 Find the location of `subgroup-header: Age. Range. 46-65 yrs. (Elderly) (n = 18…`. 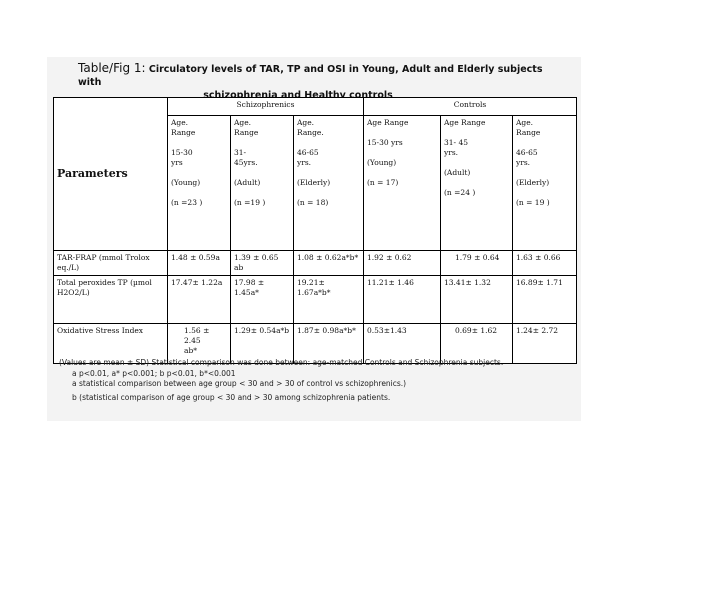

subgroup-header: Age. Range. 46-65 yrs. (Elderly) (n = 18… is located at coordinates (328, 183).